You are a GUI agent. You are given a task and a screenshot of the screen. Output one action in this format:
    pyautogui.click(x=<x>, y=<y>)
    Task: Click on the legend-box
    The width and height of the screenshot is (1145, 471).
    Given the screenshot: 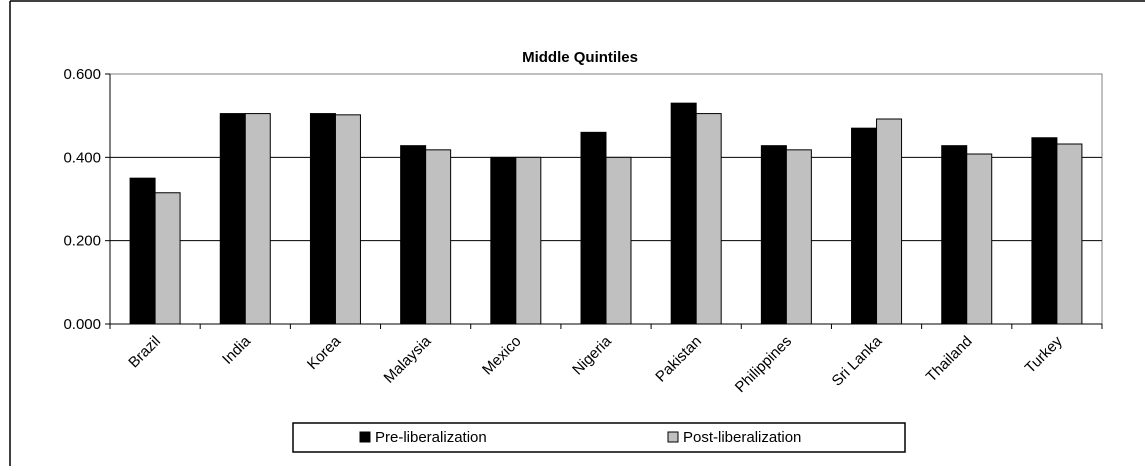 What is the action you would take?
    pyautogui.click(x=599, y=437)
    